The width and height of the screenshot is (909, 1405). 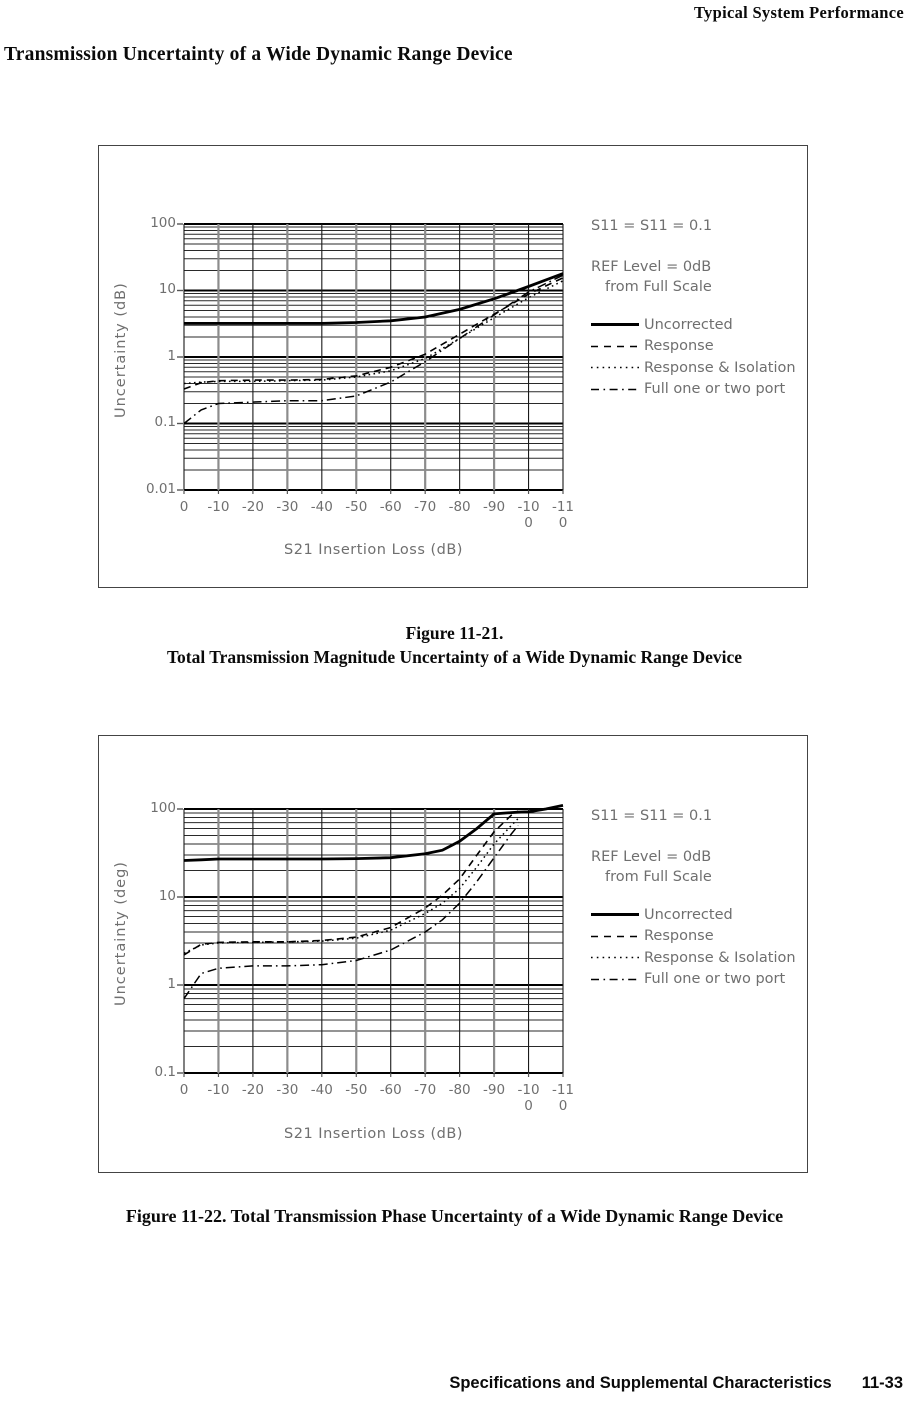 What do you see at coordinates (798, 12) in the screenshot?
I see `running-header: Typical System Performance` at bounding box center [798, 12].